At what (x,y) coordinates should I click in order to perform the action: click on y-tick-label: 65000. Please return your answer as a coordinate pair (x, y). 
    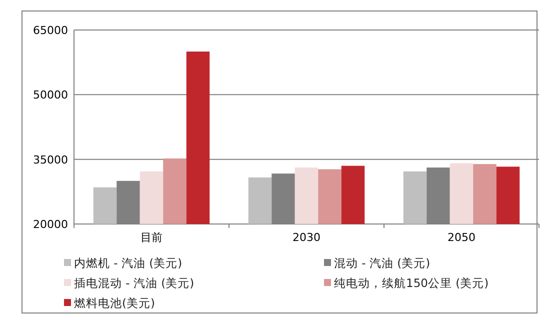
    Looking at the image, I should click on (50, 30).